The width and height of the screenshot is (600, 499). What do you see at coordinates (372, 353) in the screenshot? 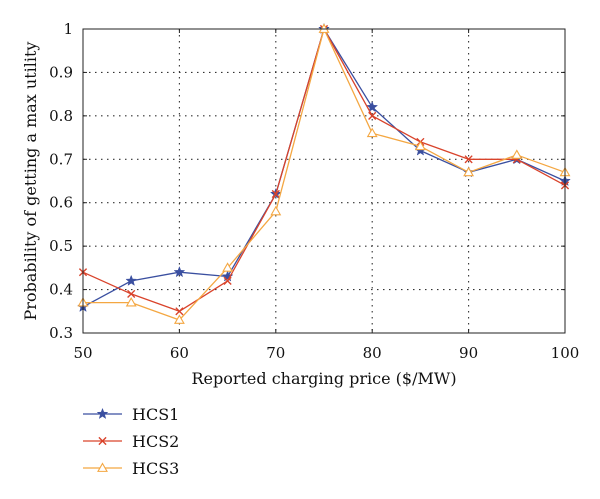
I see `x-tick-label: 80` at bounding box center [372, 353].